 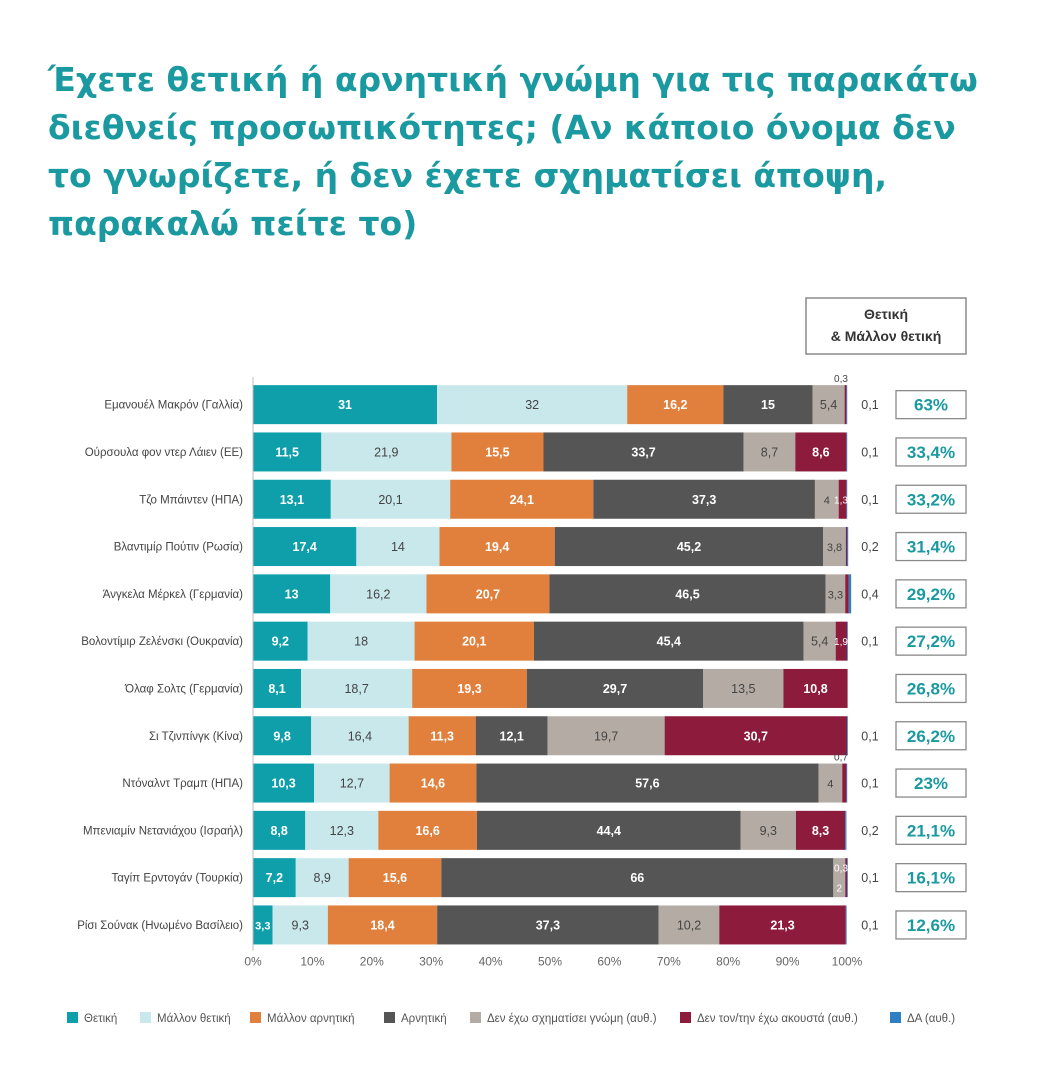 What do you see at coordinates (491, 962) in the screenshot?
I see `x-tick-label: 40%` at bounding box center [491, 962].